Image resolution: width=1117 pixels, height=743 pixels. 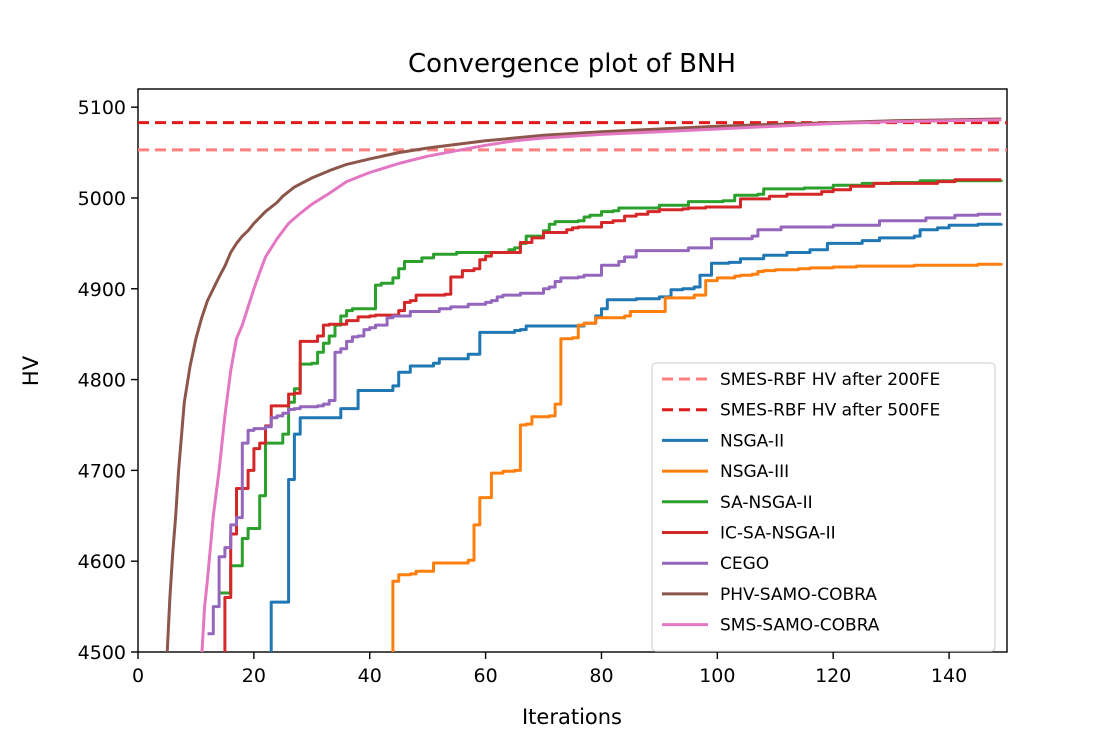 I want to click on legend-label: SMES-RBF HV after 500FE, so click(x=830, y=411).